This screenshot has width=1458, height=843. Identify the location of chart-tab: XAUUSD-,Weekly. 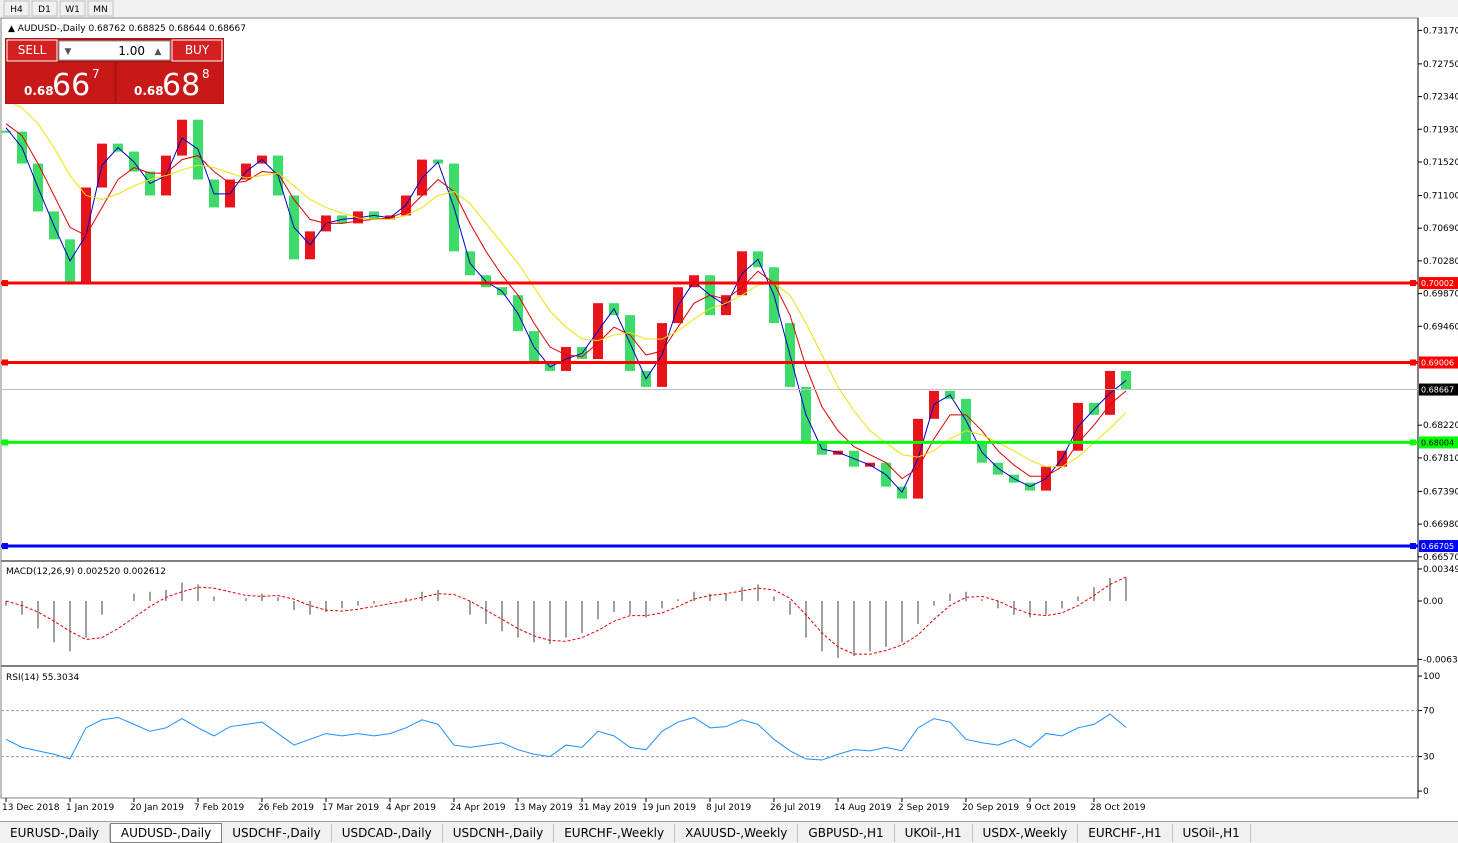
(737, 832).